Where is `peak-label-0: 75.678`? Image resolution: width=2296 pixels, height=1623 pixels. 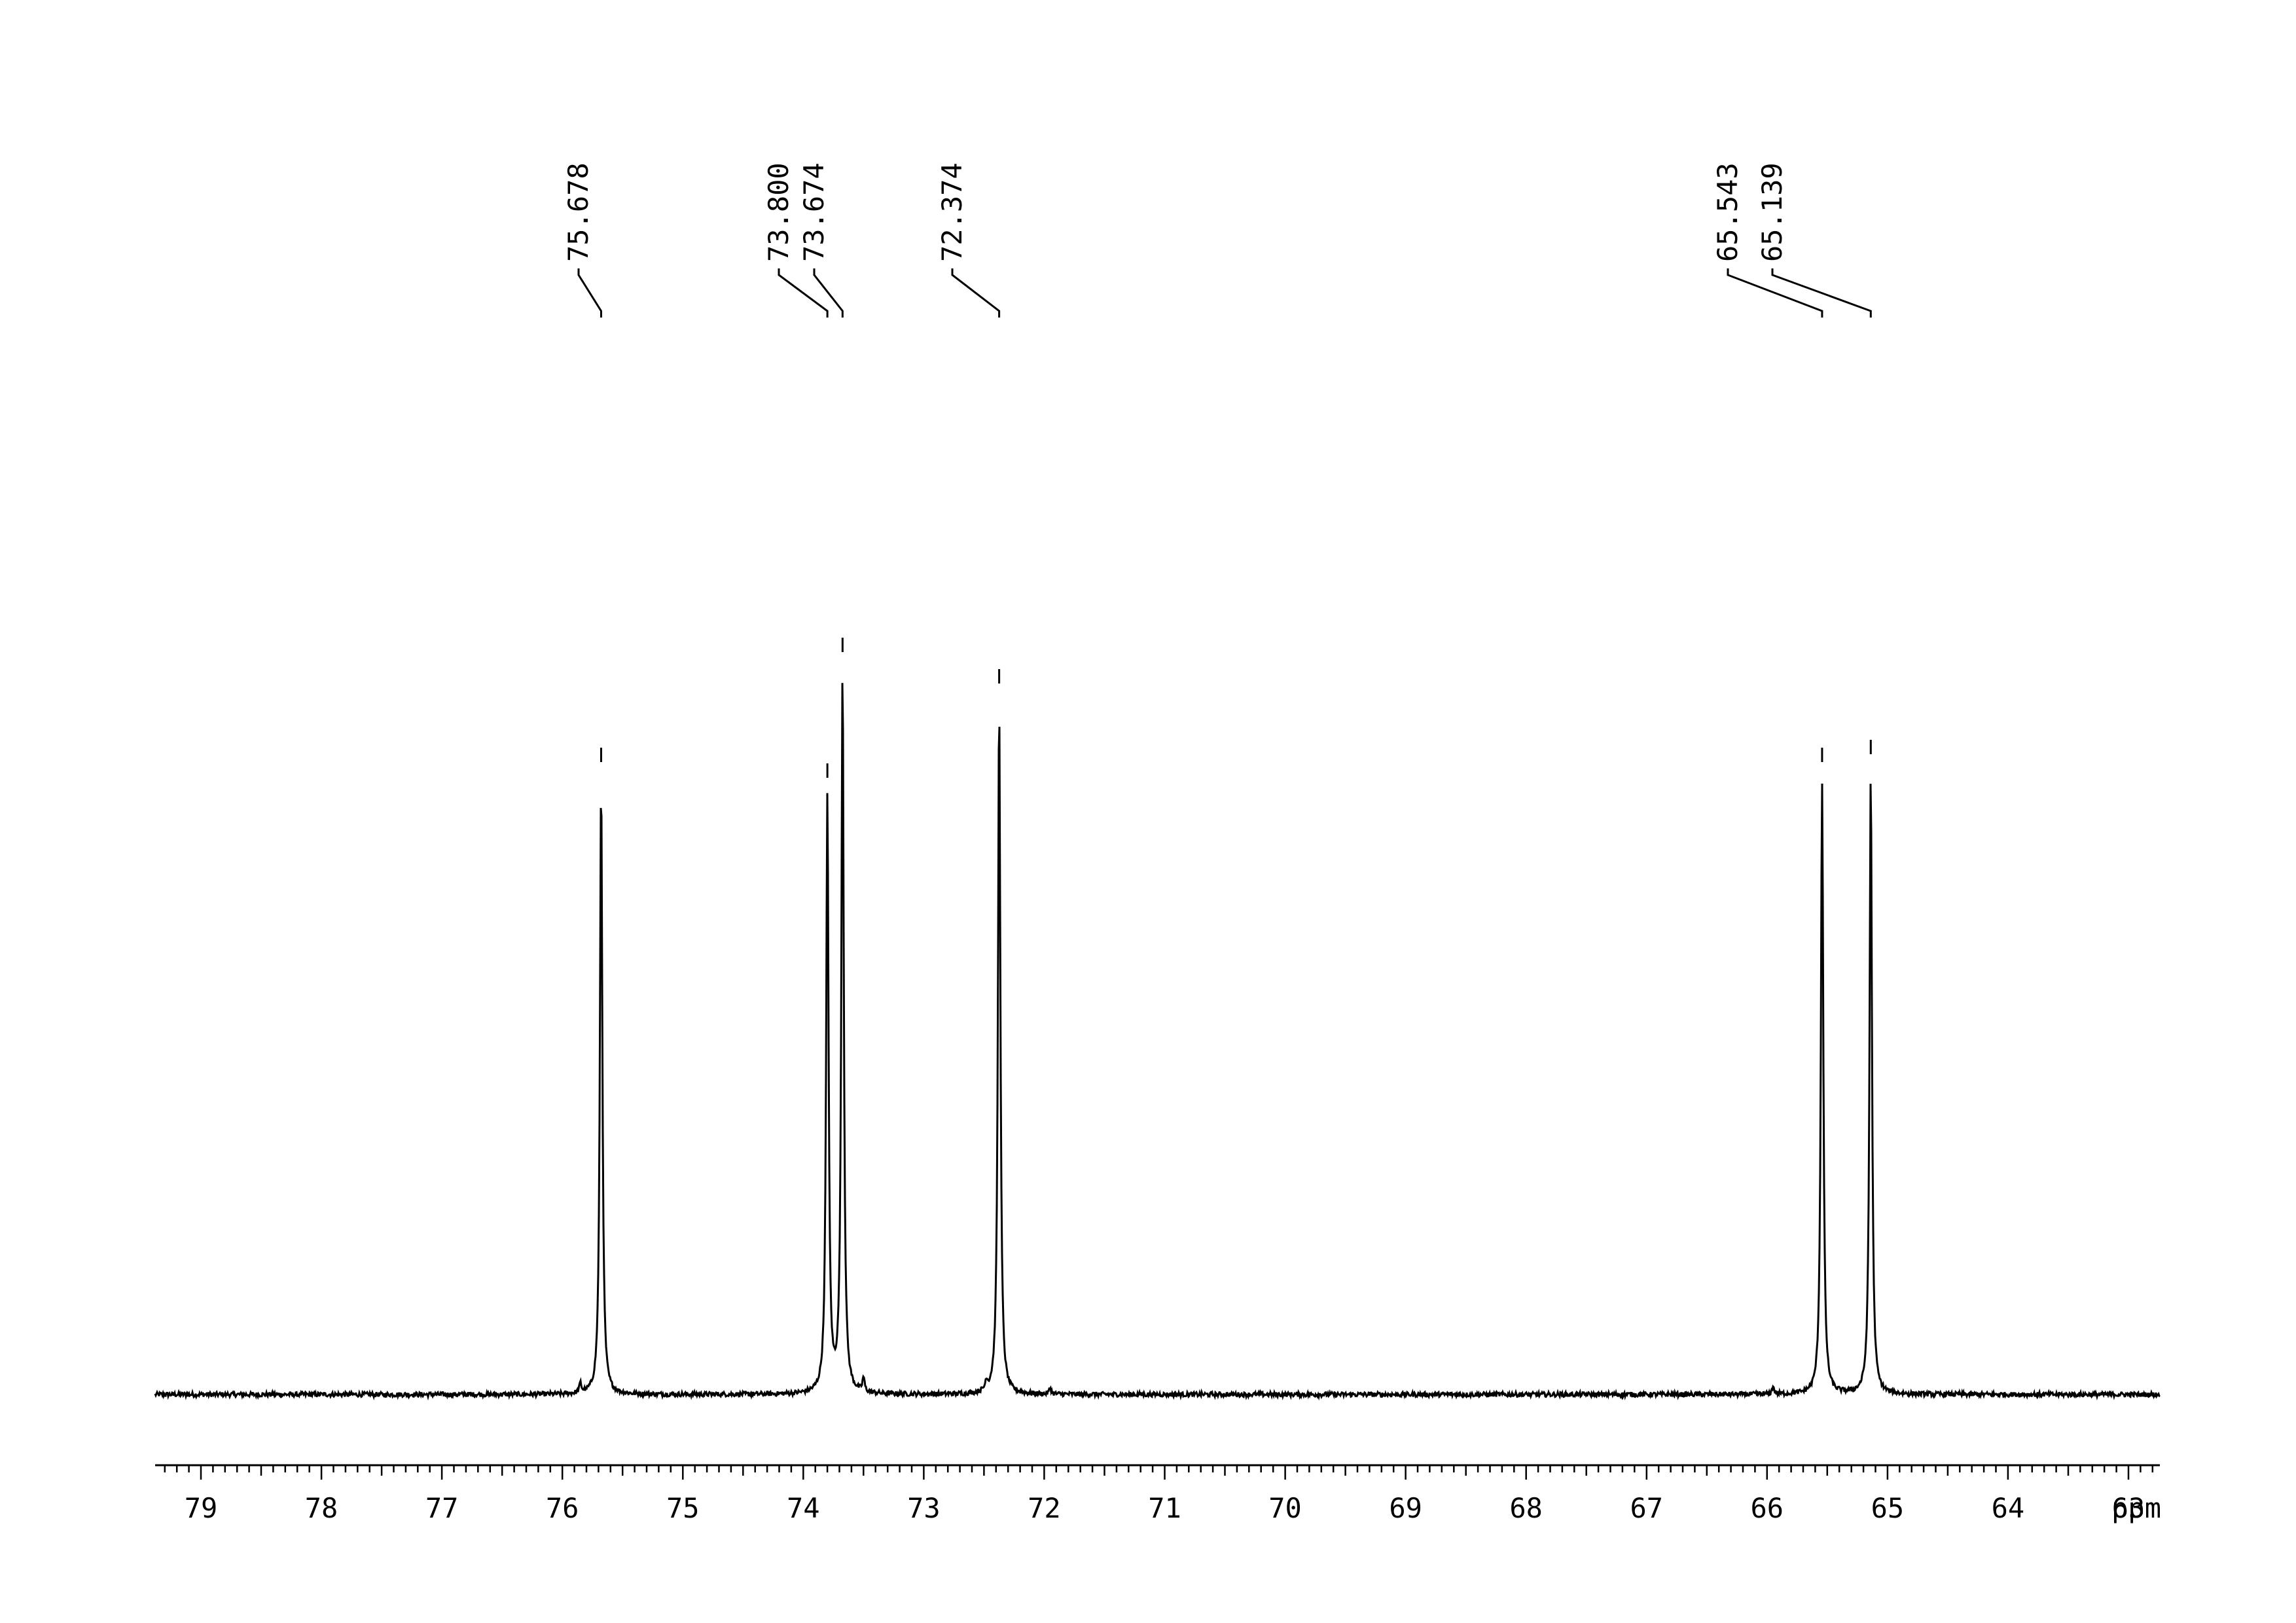 peak-label-0: 75.678 is located at coordinates (578, 212).